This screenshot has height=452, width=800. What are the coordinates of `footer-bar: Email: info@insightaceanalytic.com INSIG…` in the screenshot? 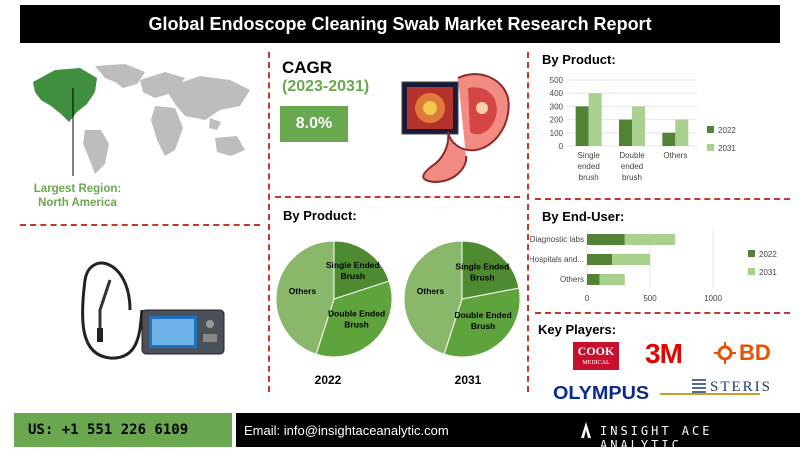 It's located at (518, 432).